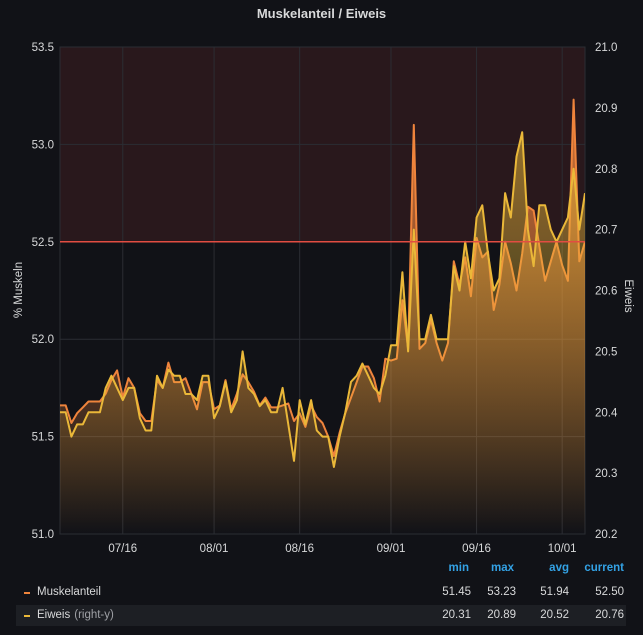 The image size is (643, 635). I want to click on legend-row-eiweis: Eiweis (right-y) 20.31 20.89 20.52 20.76, so click(321, 615).